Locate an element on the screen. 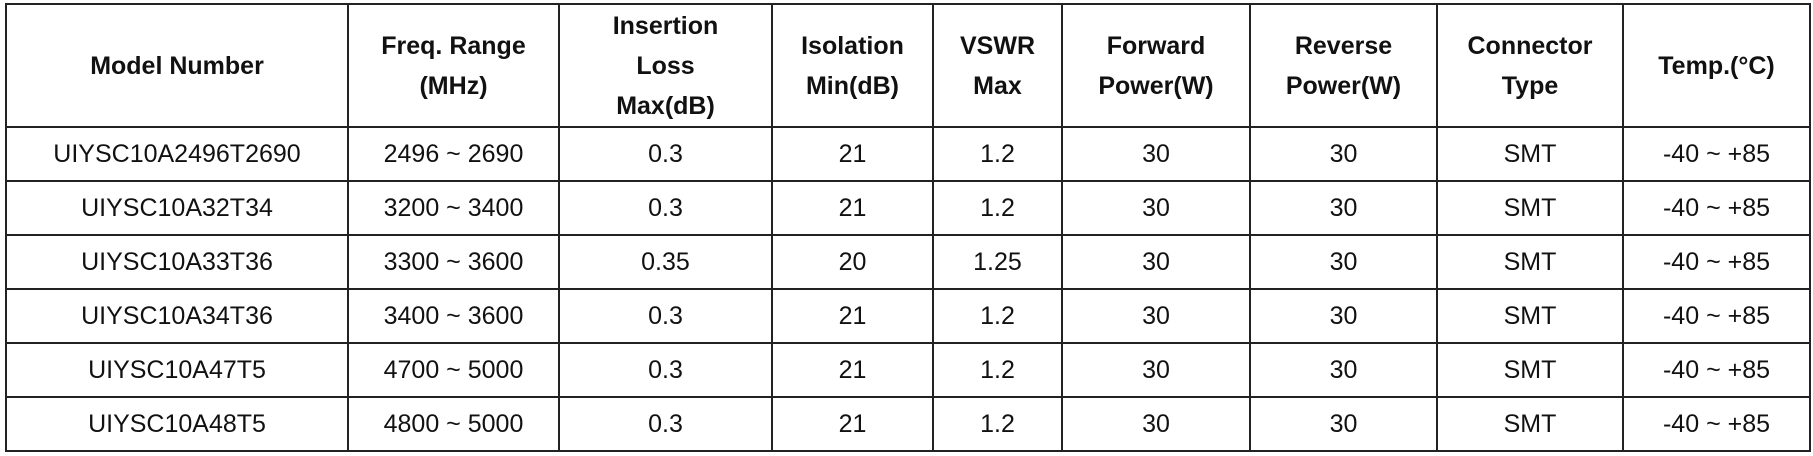 The height and width of the screenshot is (456, 1813). table-cell: UIYSC10A2496T2690 is located at coordinates (177, 154).